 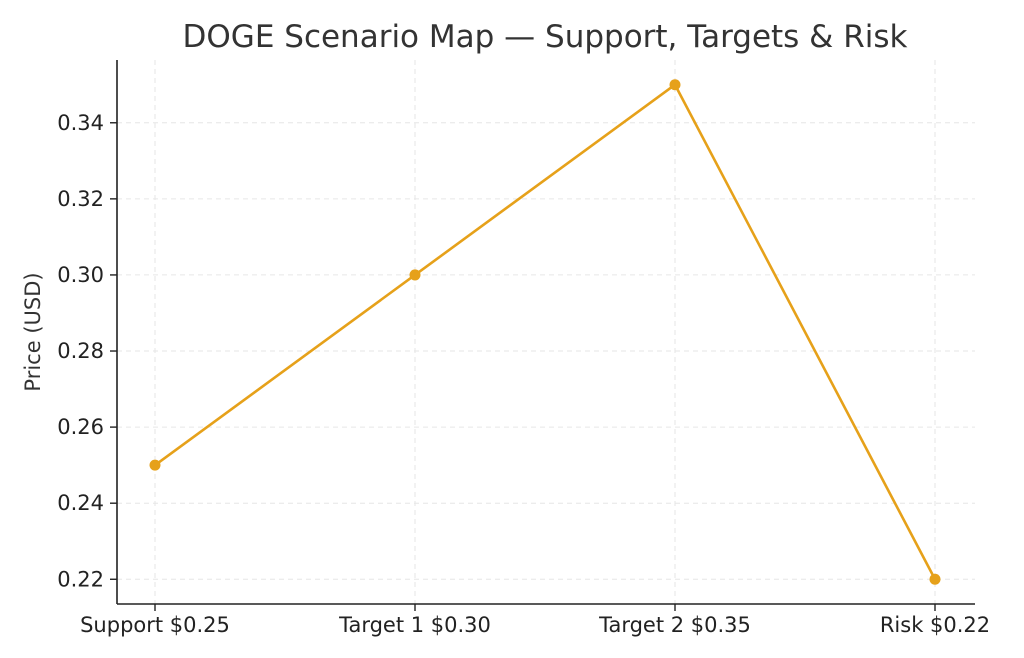 What do you see at coordinates (155, 625) in the screenshot?
I see `x-tick-label: Support $0.25` at bounding box center [155, 625].